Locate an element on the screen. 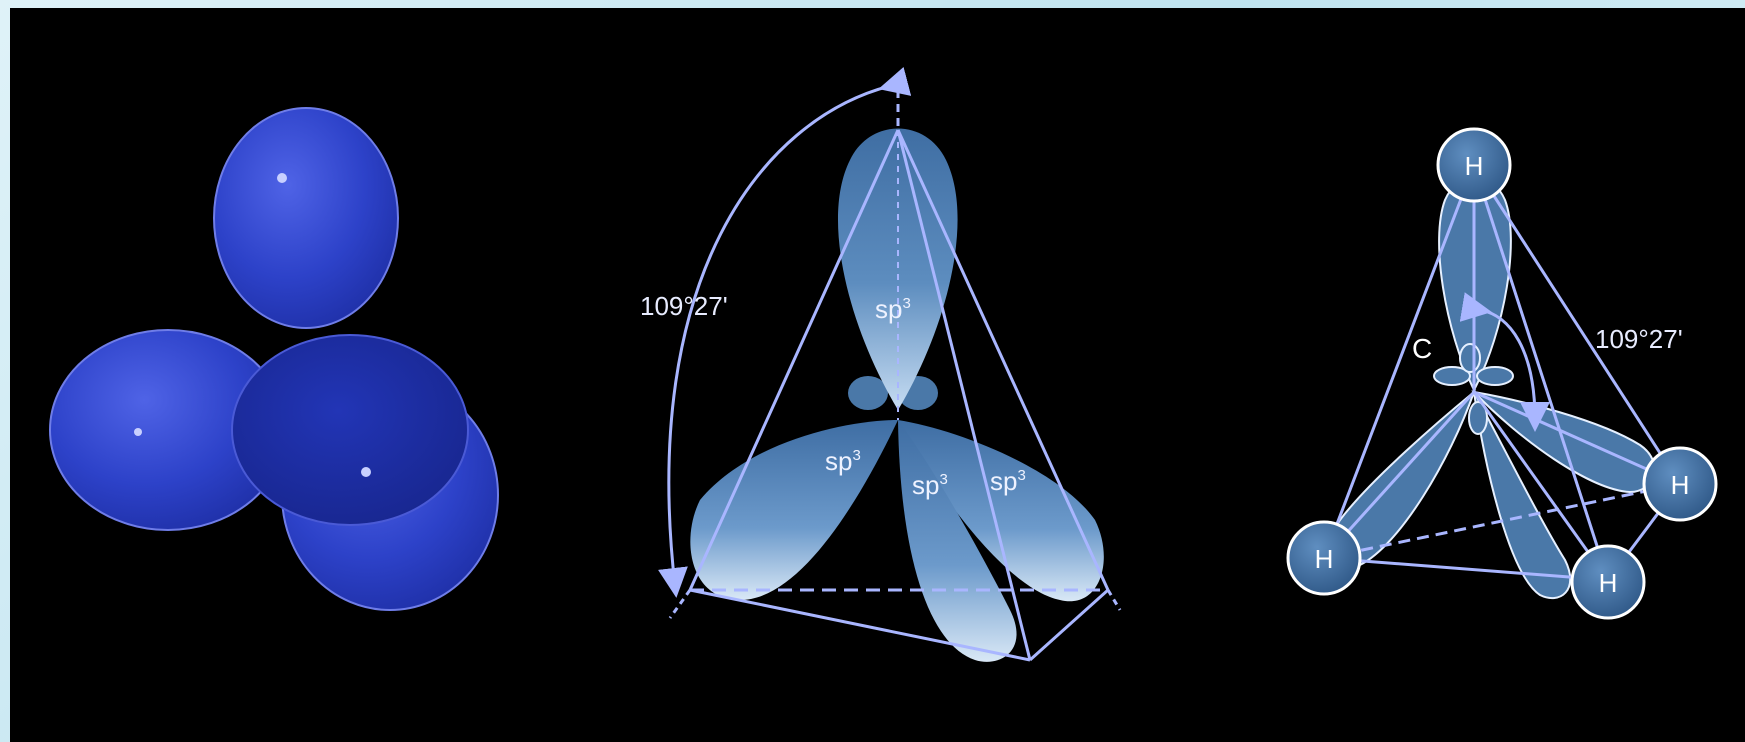  sp3-label-right: sp3 is located at coordinates (1008, 481).